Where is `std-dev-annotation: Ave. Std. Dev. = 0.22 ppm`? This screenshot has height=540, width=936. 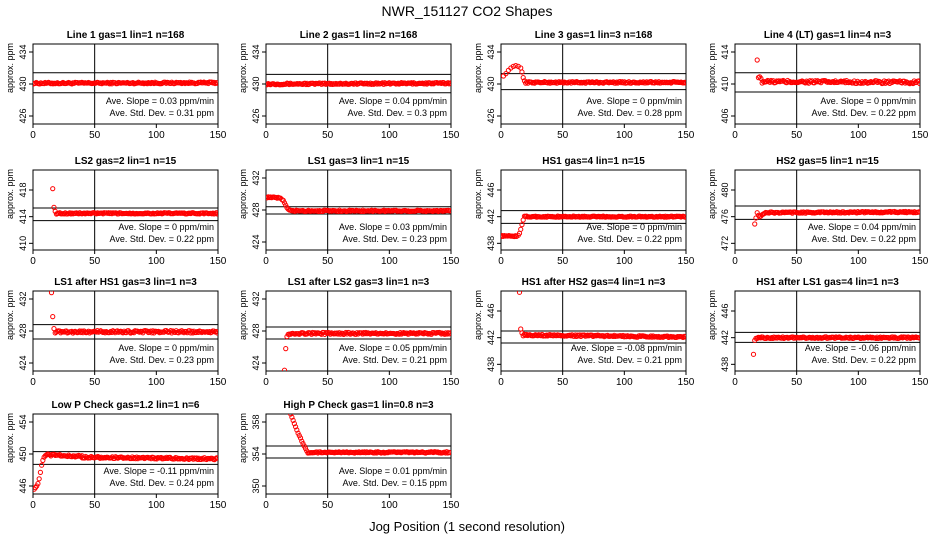 std-dev-annotation: Ave. Std. Dev. = 0.22 ppm is located at coordinates (864, 113).